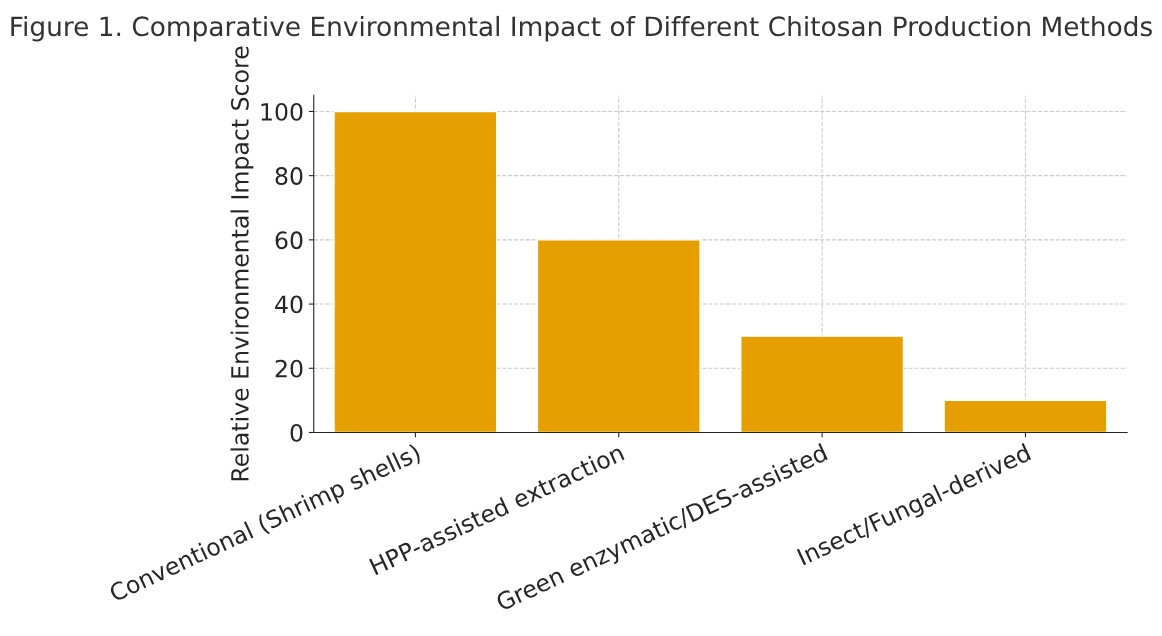 The image size is (1162, 636). Describe the element at coordinates (581, 28) in the screenshot. I see `chart-title: Figure 1. Comparative Environmental Impact of Different Chitosan Production Methods` at that location.